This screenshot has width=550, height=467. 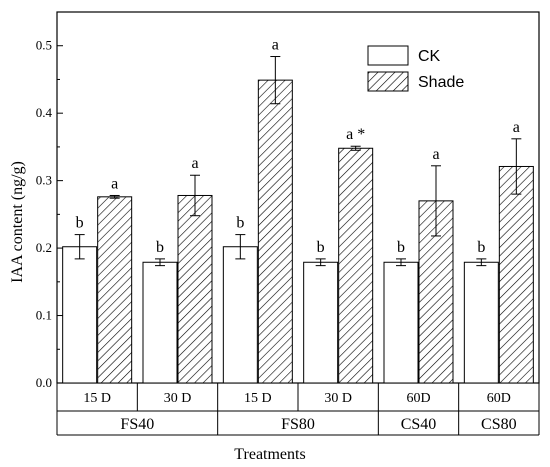 I want to click on y-tick-label: 0.1, so click(x=44, y=315).